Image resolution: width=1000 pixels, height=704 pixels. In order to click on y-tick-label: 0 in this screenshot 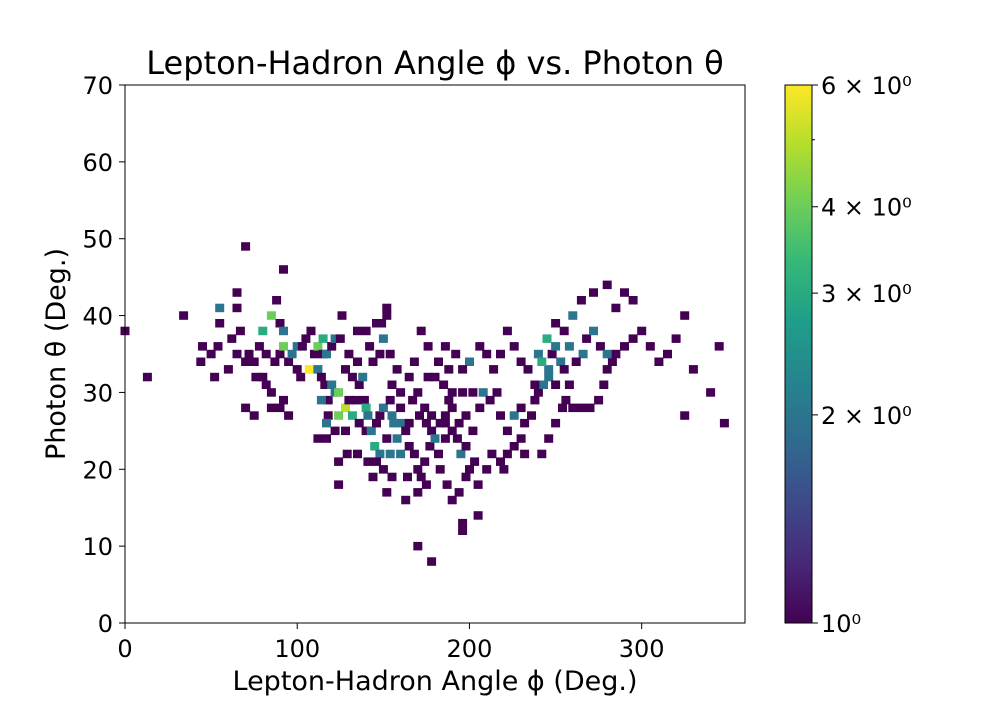, I will do `click(105, 624)`.